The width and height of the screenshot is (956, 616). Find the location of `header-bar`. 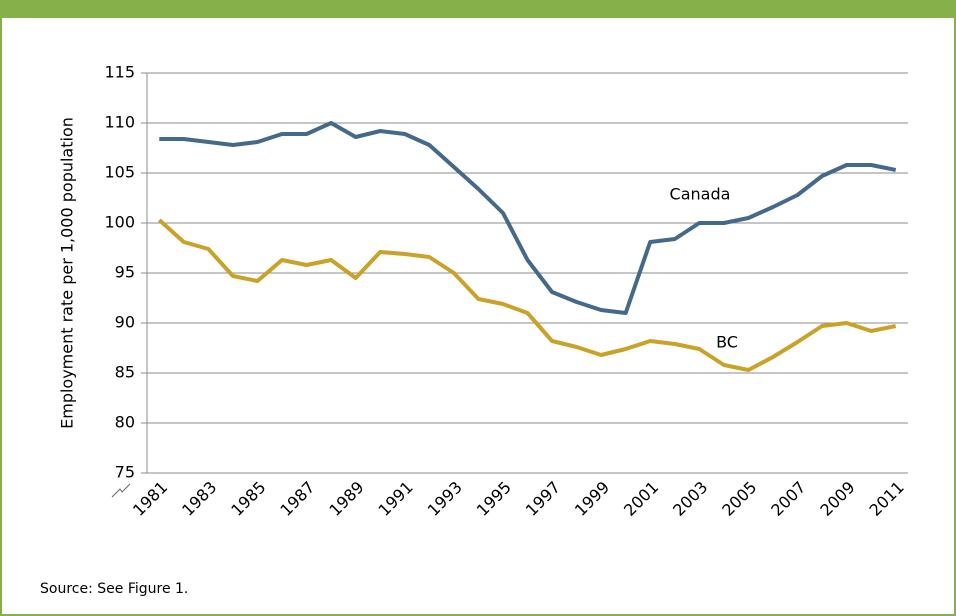

header-bar is located at coordinates (478, 9).